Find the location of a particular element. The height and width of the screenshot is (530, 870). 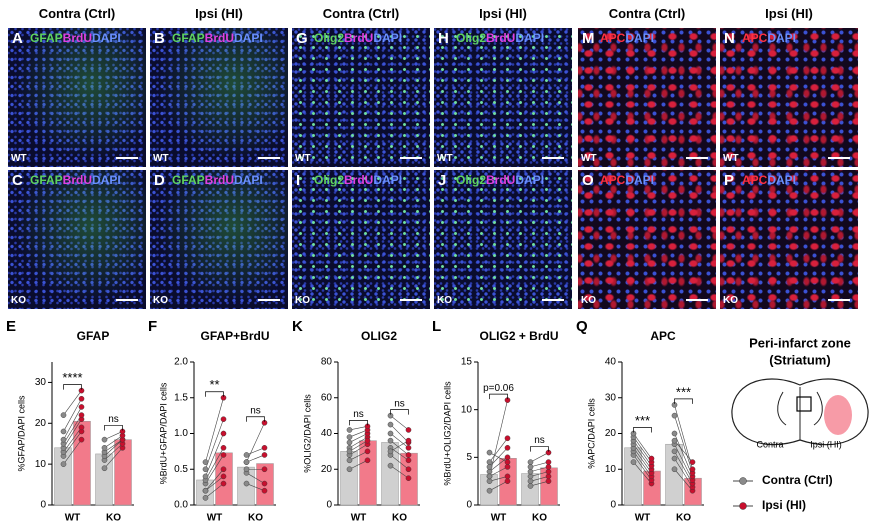

genotype-label: KO is located at coordinates (18, 300).